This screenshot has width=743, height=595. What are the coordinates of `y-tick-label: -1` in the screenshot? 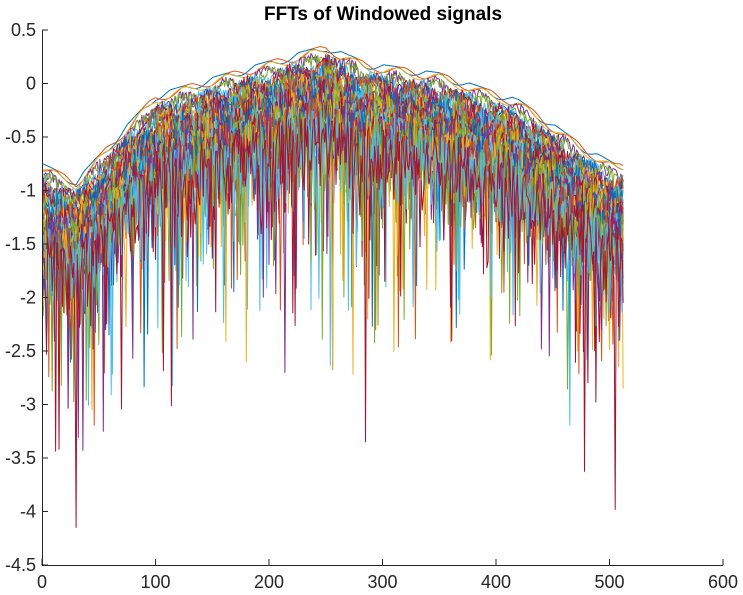 It's located at (28, 191).